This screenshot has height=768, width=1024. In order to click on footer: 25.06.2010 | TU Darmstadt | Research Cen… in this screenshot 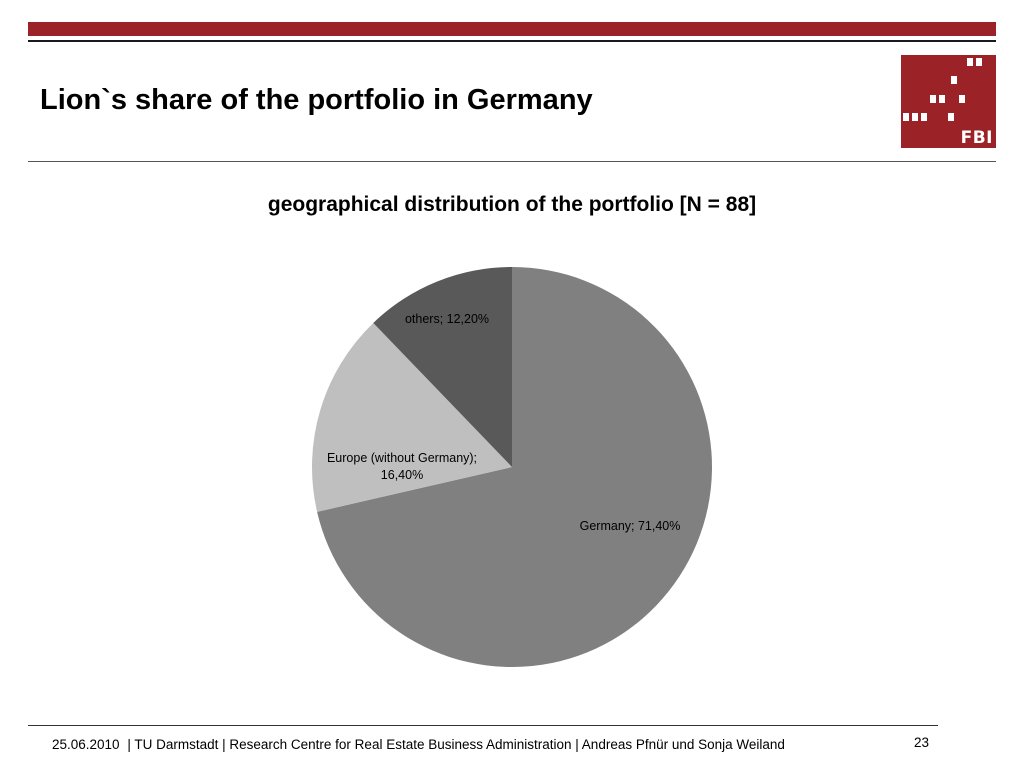, I will do `click(420, 744)`.